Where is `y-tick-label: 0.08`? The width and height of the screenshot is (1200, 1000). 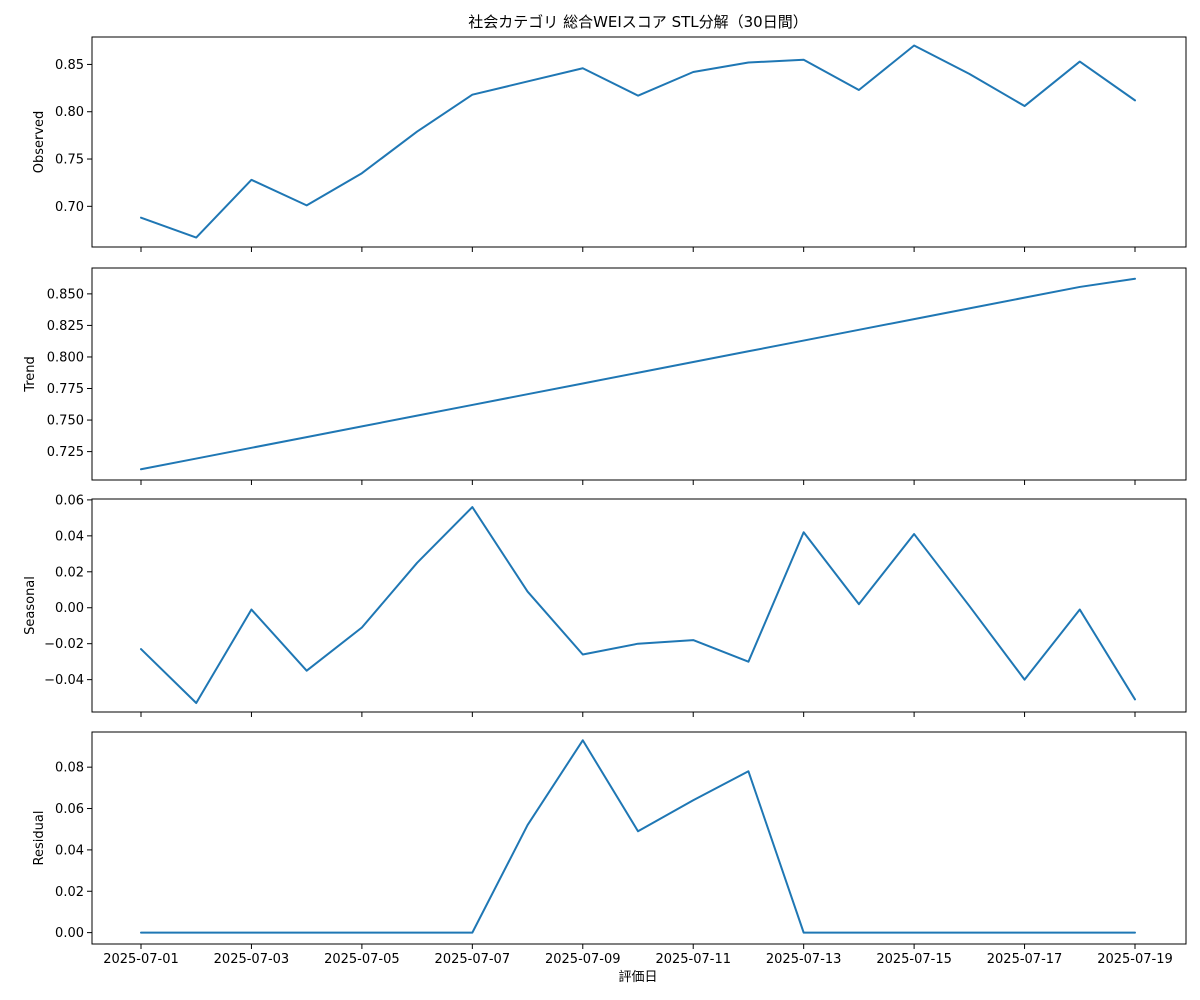
y-tick-label: 0.08 is located at coordinates (69, 768).